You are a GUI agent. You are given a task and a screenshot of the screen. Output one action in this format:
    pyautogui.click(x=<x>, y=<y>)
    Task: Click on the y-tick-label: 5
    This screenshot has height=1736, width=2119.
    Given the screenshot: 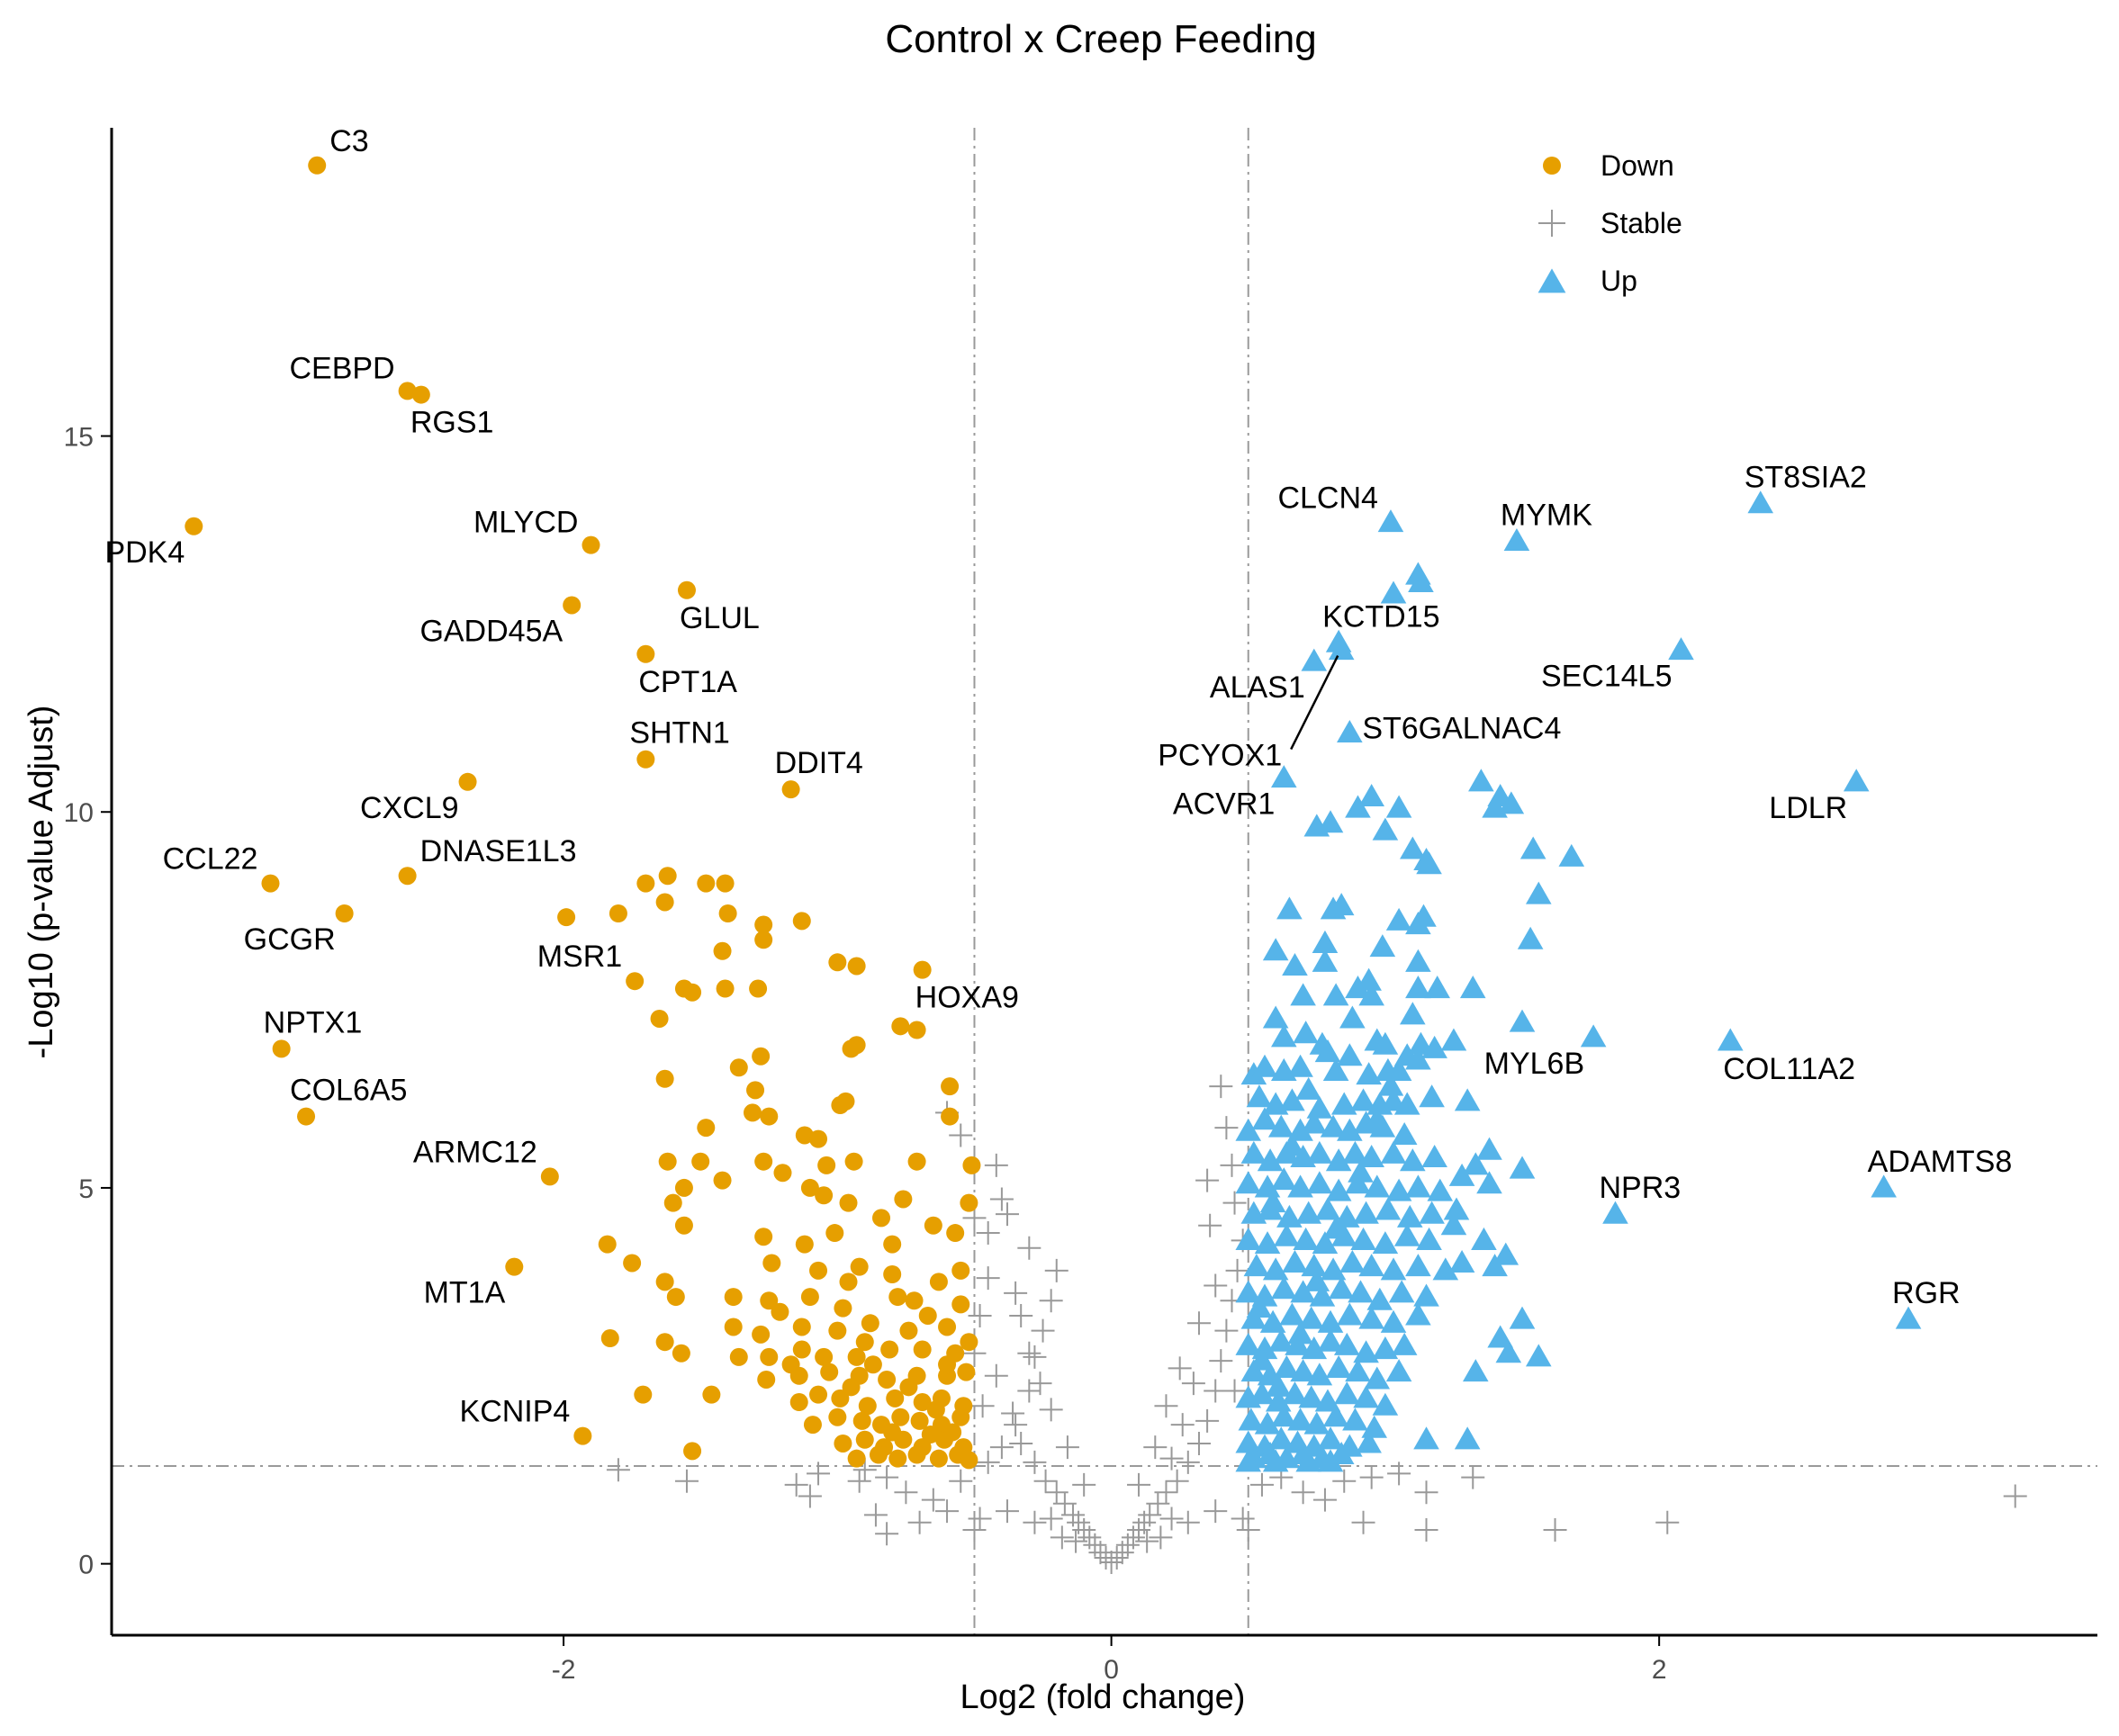 What is the action you would take?
    pyautogui.click(x=86, y=1189)
    